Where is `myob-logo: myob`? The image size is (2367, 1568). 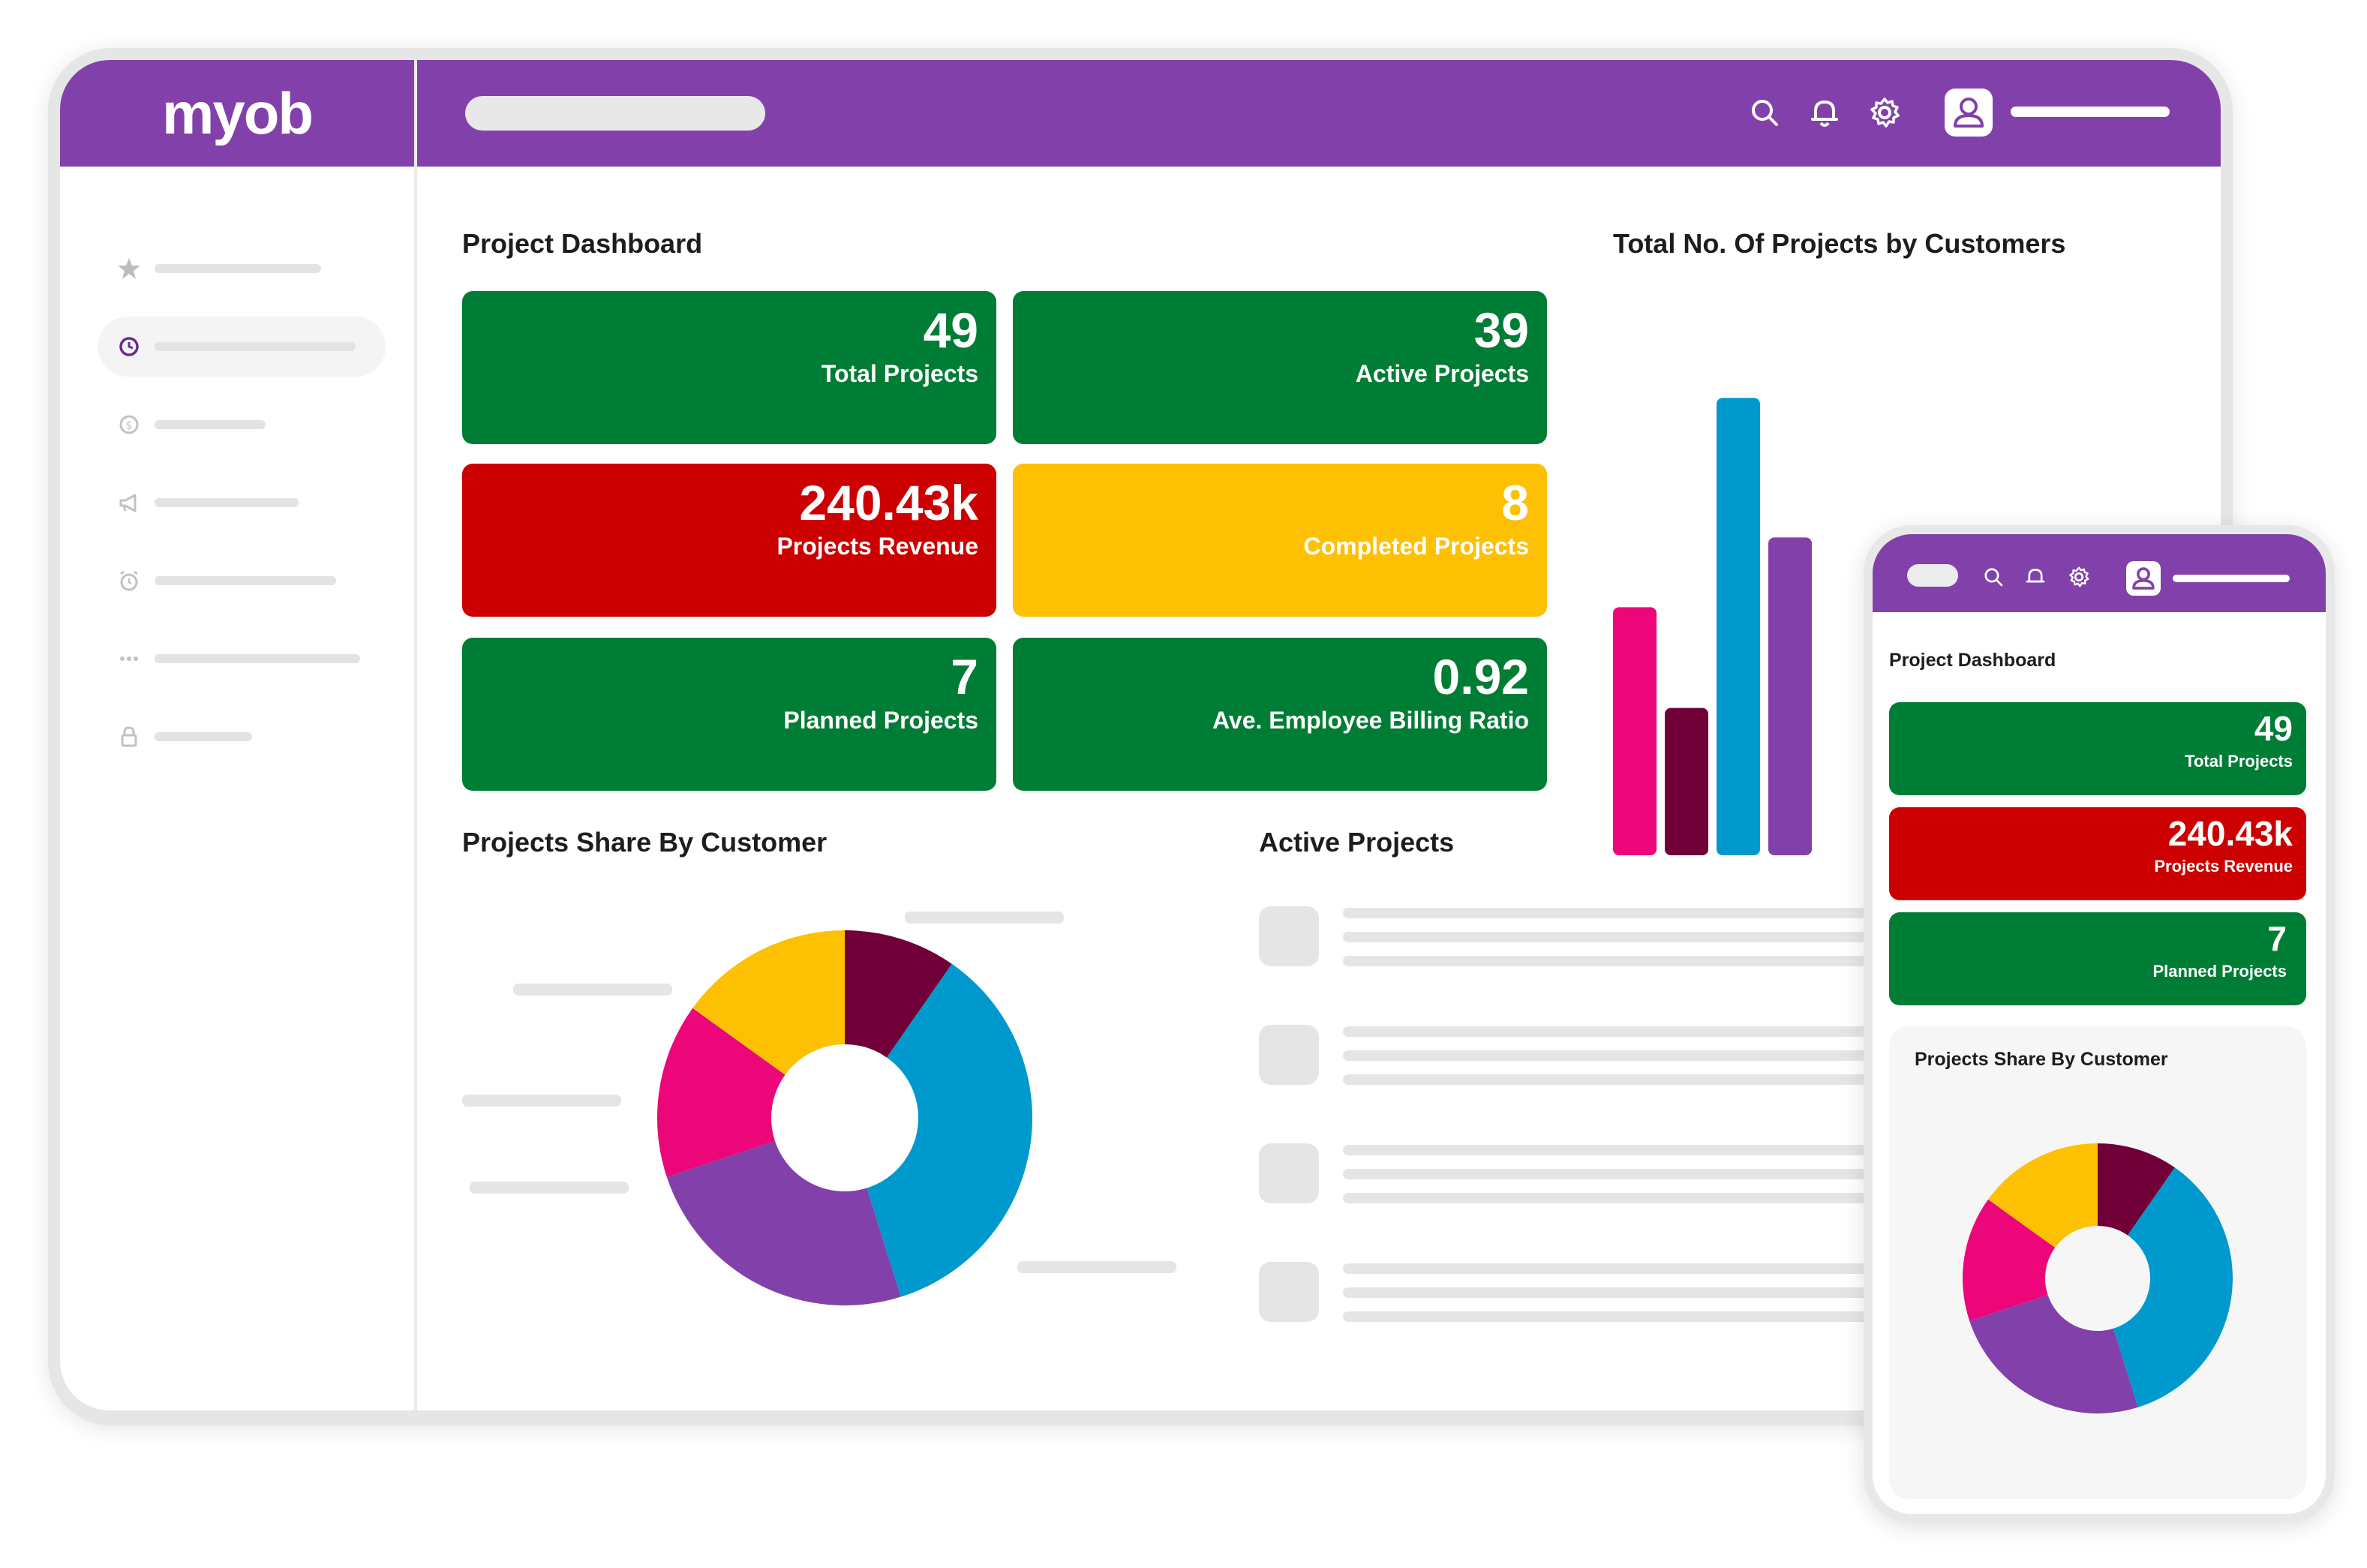
myob-logo: myob is located at coordinates (237, 113).